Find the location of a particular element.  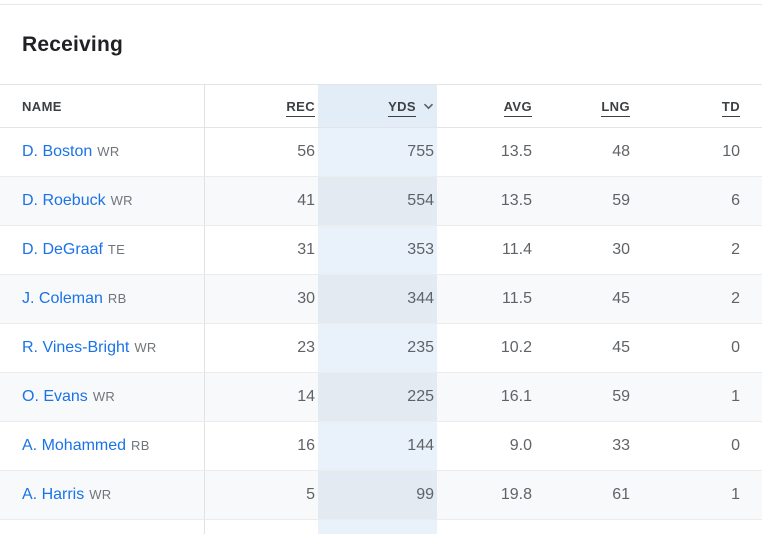

table-row: A. Mohammed RB 16 144 9.0 33 0 is located at coordinates (381, 446).